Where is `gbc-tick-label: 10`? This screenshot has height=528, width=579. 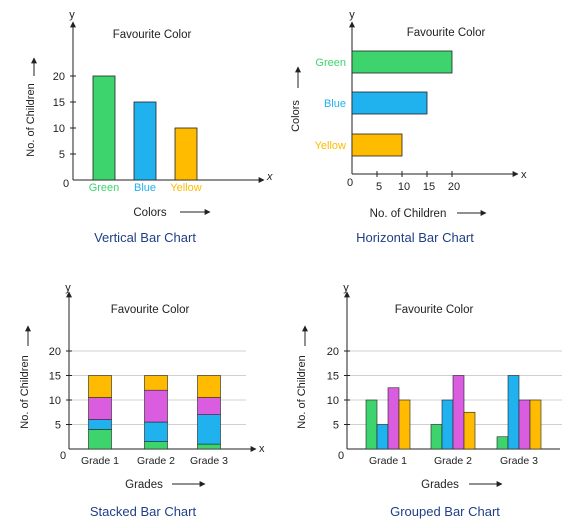 gbc-tick-label: 10 is located at coordinates (333, 401).